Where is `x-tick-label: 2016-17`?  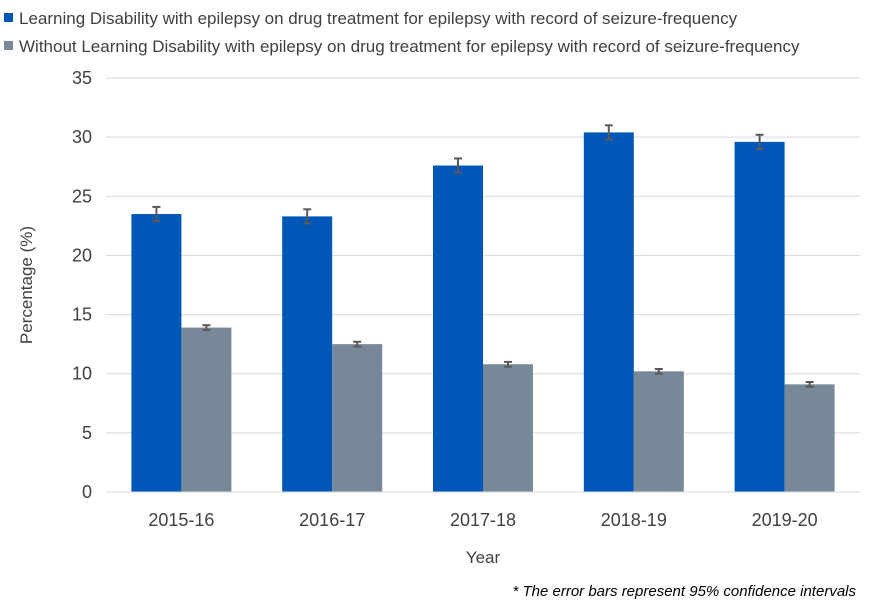
x-tick-label: 2016-17 is located at coordinates (332, 520).